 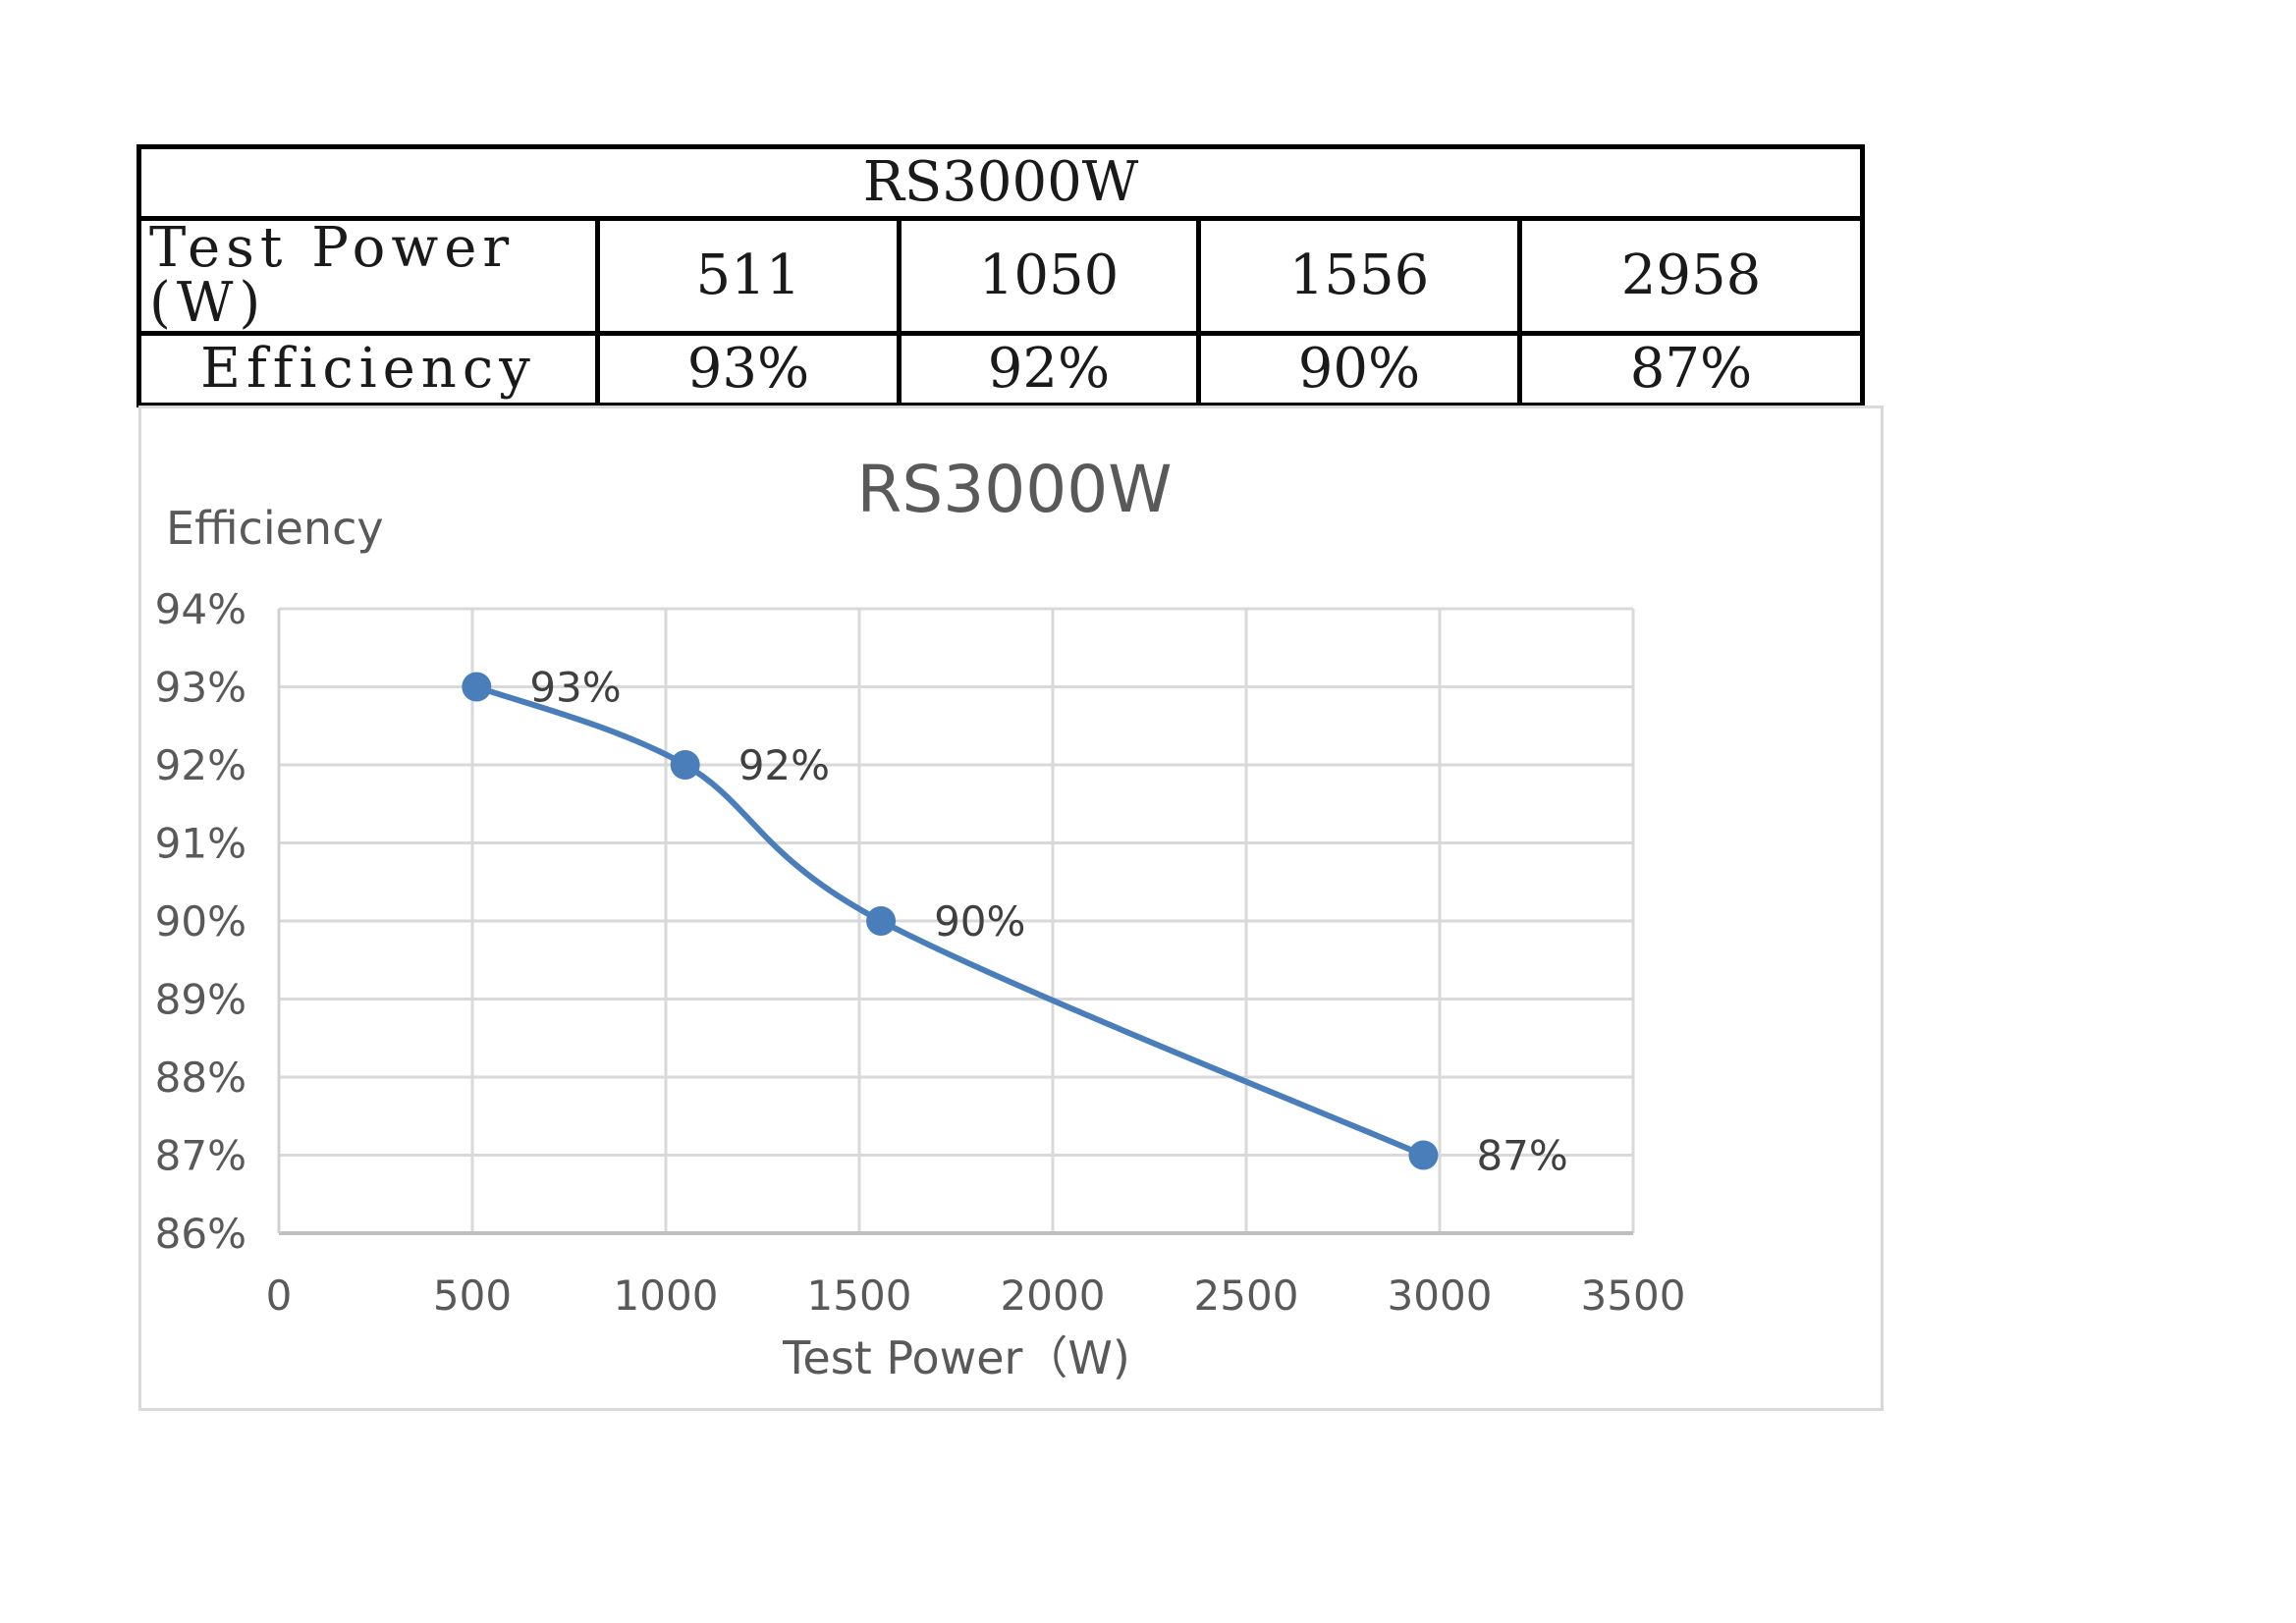 What do you see at coordinates (1440, 1296) in the screenshot?
I see `x-tick-label: 3000` at bounding box center [1440, 1296].